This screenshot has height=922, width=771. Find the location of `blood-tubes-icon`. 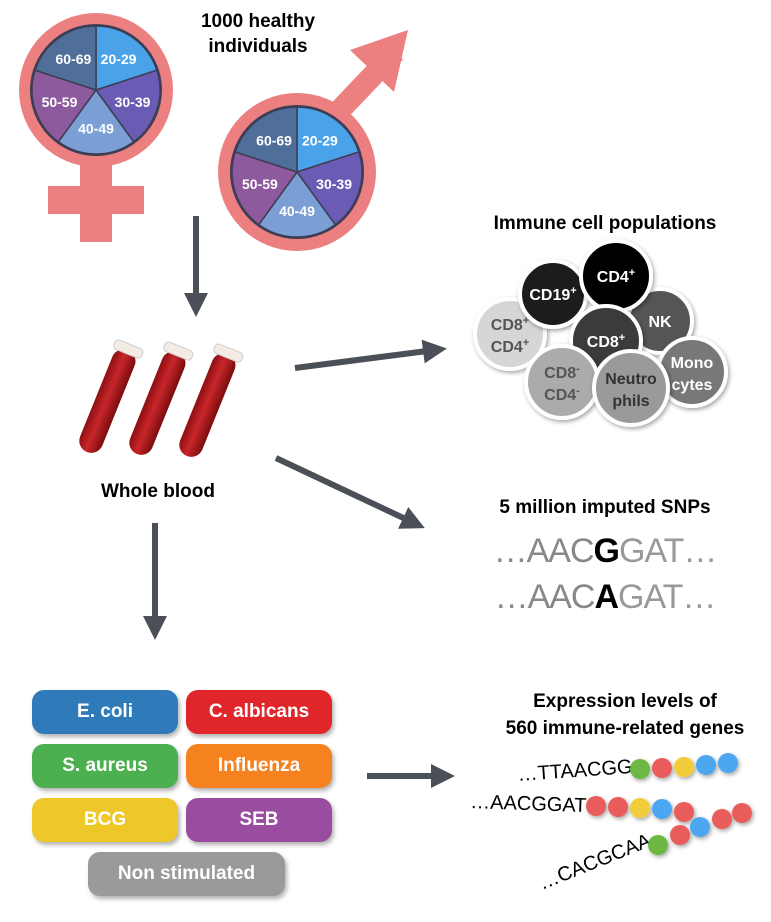

blood-tubes-icon is located at coordinates (161, 398).